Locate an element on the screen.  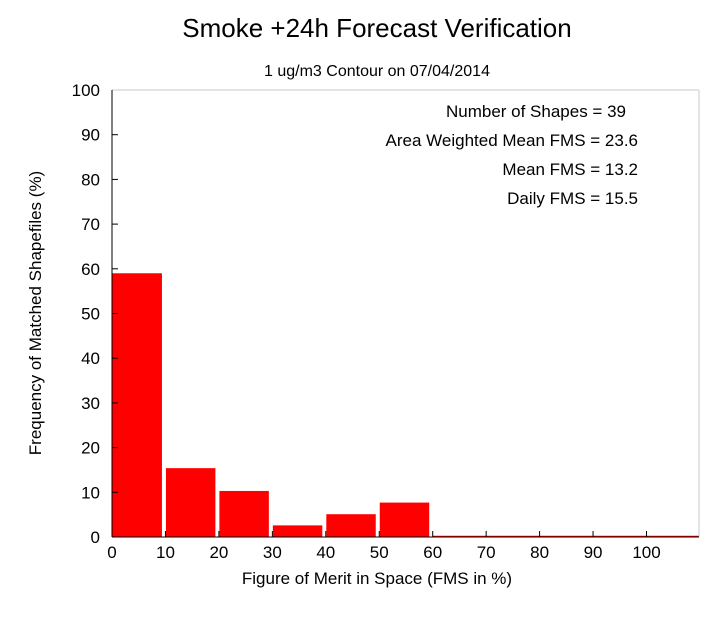
y-axis-ticks: 0 10 20 30 40 50 60 70 80 90 100 is located at coordinates (95, 314).